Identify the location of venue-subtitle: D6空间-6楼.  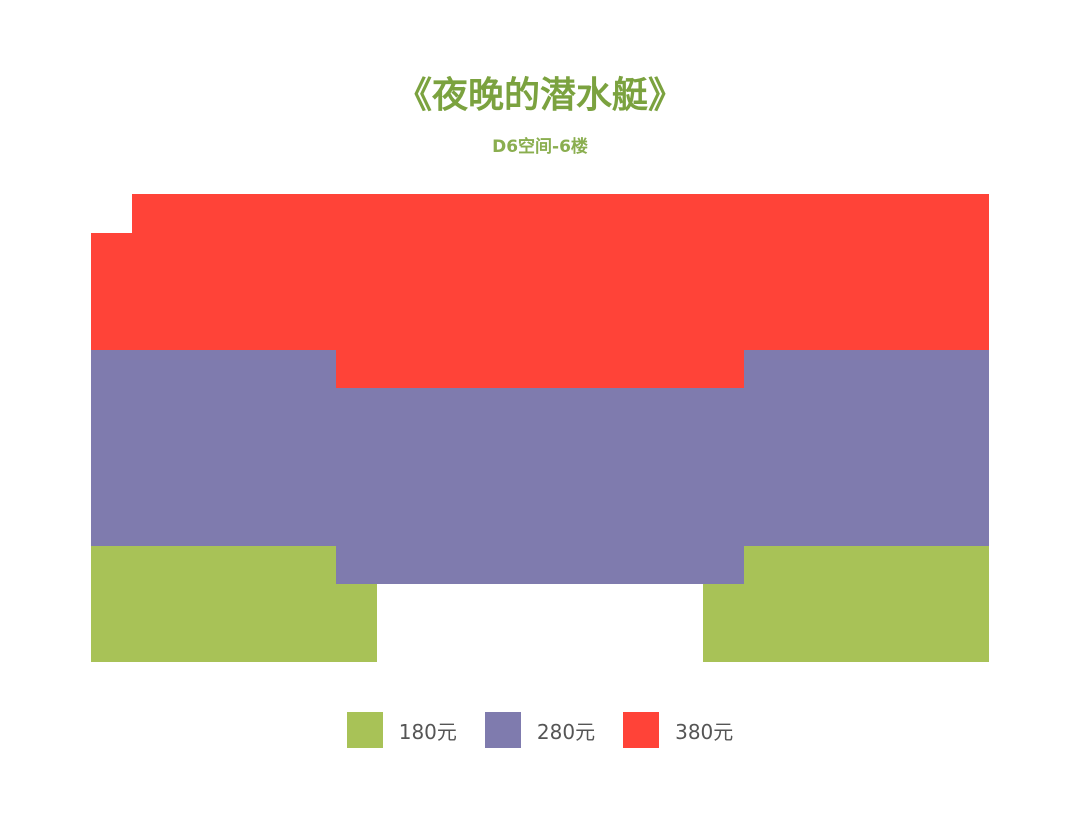
(540, 147).